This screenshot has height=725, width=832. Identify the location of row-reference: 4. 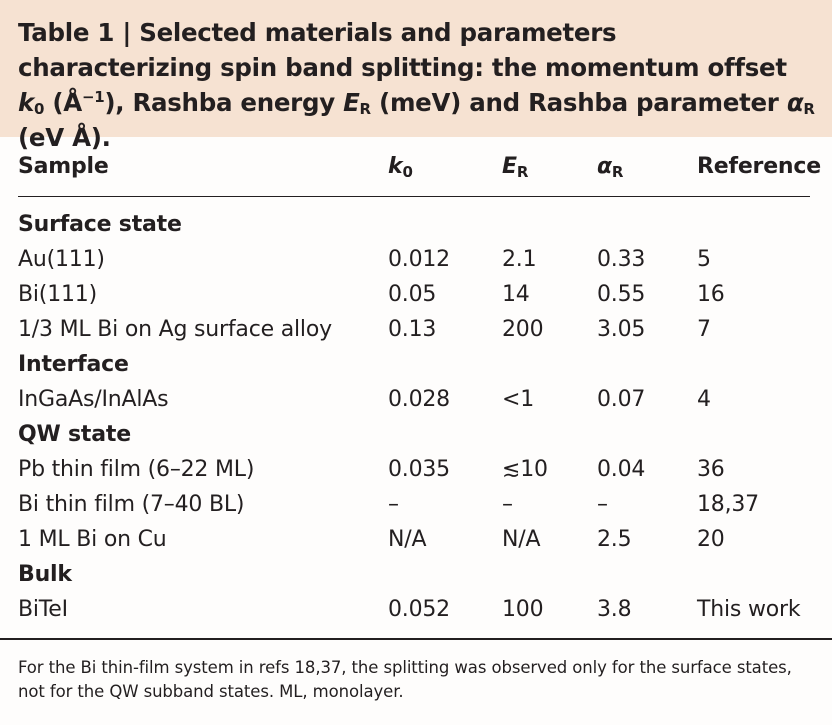
(704, 399).